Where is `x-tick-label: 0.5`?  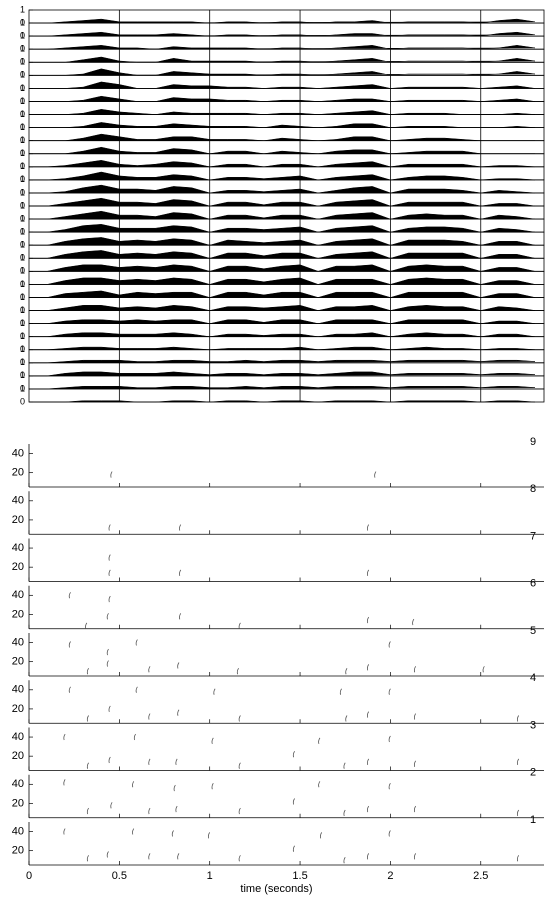 x-tick-label: 0.5 is located at coordinates (119, 876).